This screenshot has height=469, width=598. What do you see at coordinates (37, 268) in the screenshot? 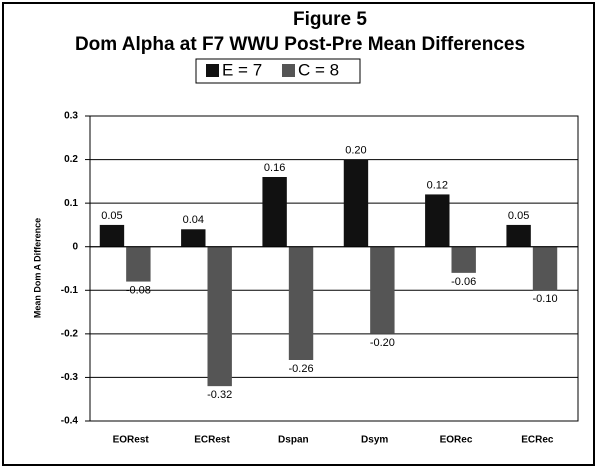
I see `y-axis-label: Mean Dom A Difference` at bounding box center [37, 268].